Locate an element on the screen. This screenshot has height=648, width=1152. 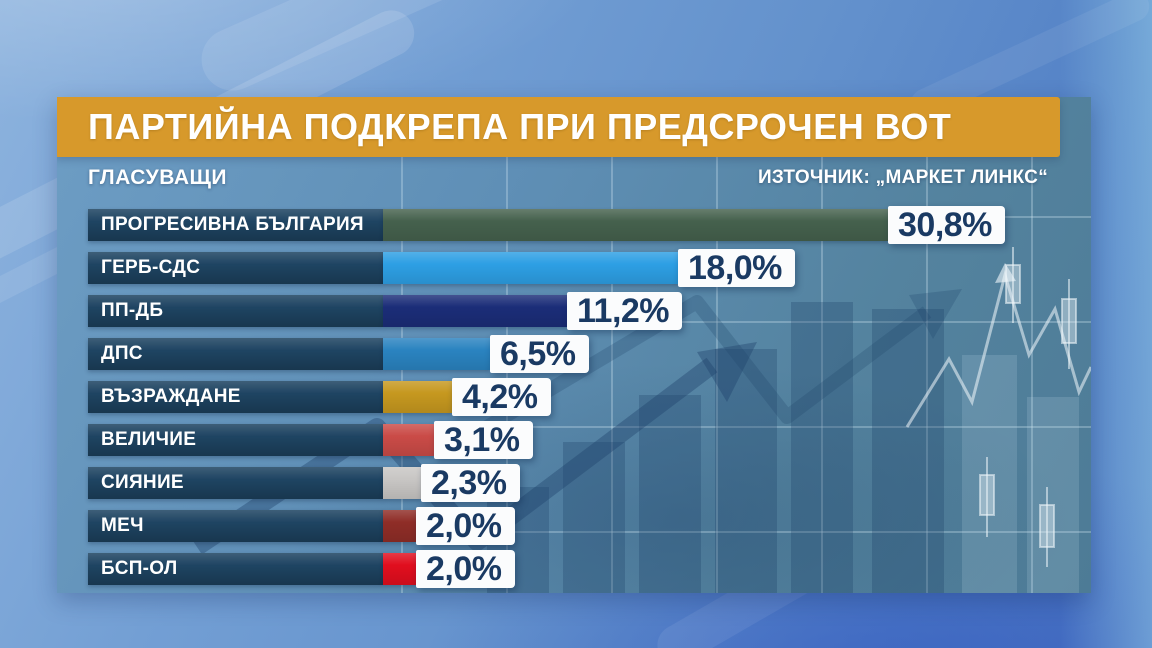
chart-row: ВЪЗРАЖДАНЕ 4,2% is located at coordinates (588, 397).